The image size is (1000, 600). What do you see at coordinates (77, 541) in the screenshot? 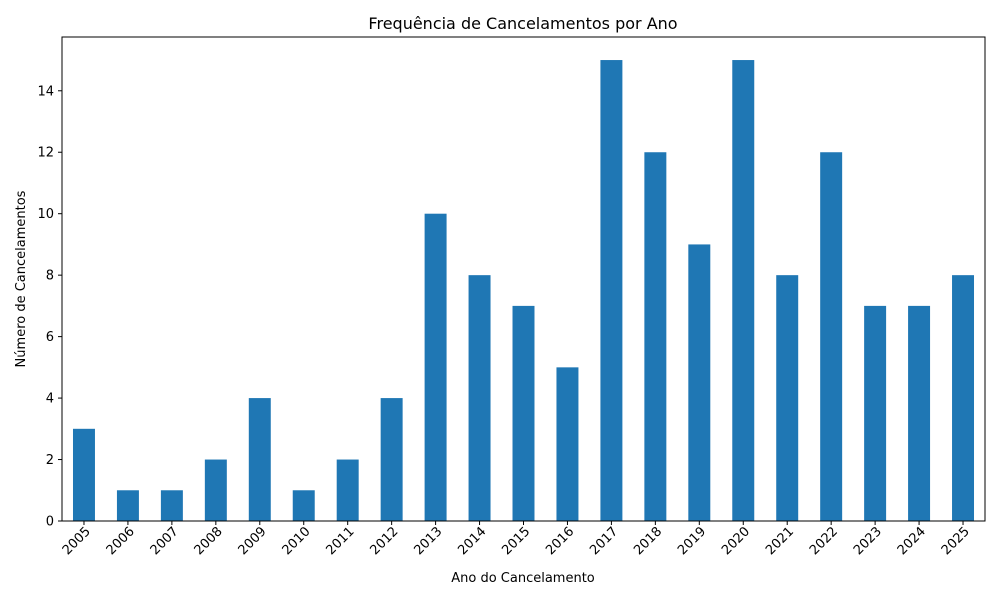
I see `x-tick-label: 2005` at bounding box center [77, 541].